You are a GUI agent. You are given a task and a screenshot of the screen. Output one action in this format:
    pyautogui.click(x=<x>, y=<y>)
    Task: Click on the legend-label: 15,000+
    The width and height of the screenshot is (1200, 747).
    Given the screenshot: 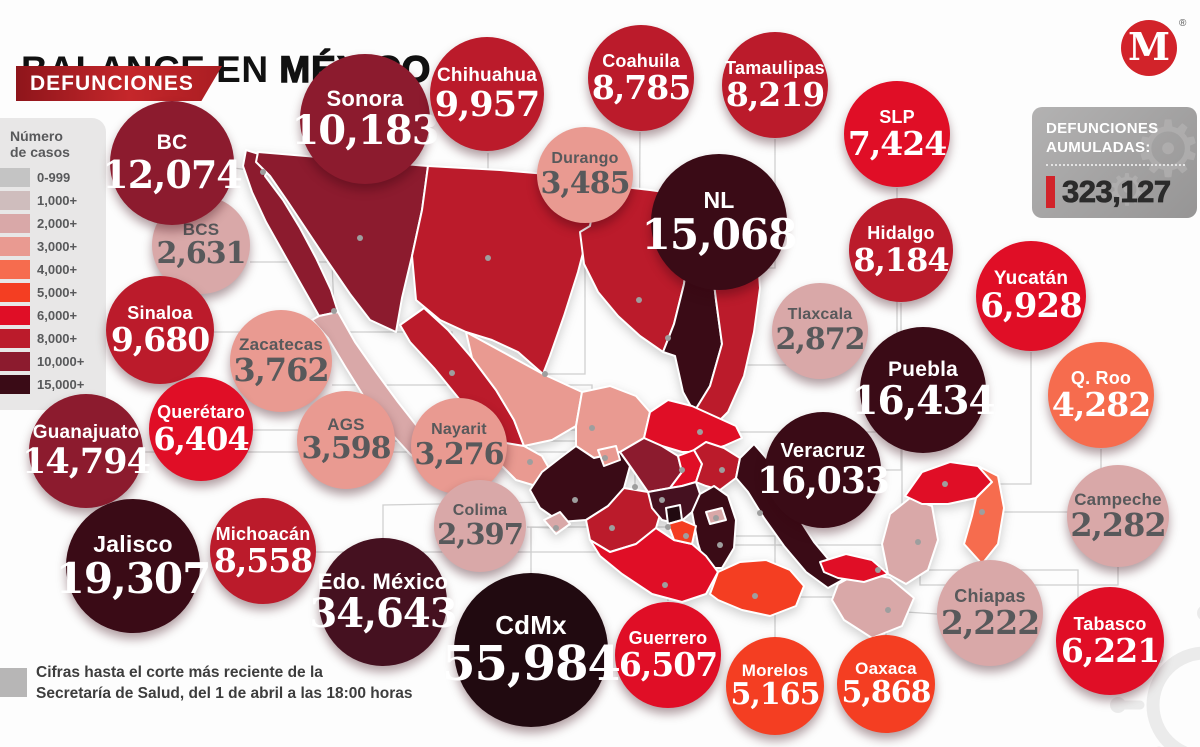 What is the action you would take?
    pyautogui.click(x=61, y=384)
    